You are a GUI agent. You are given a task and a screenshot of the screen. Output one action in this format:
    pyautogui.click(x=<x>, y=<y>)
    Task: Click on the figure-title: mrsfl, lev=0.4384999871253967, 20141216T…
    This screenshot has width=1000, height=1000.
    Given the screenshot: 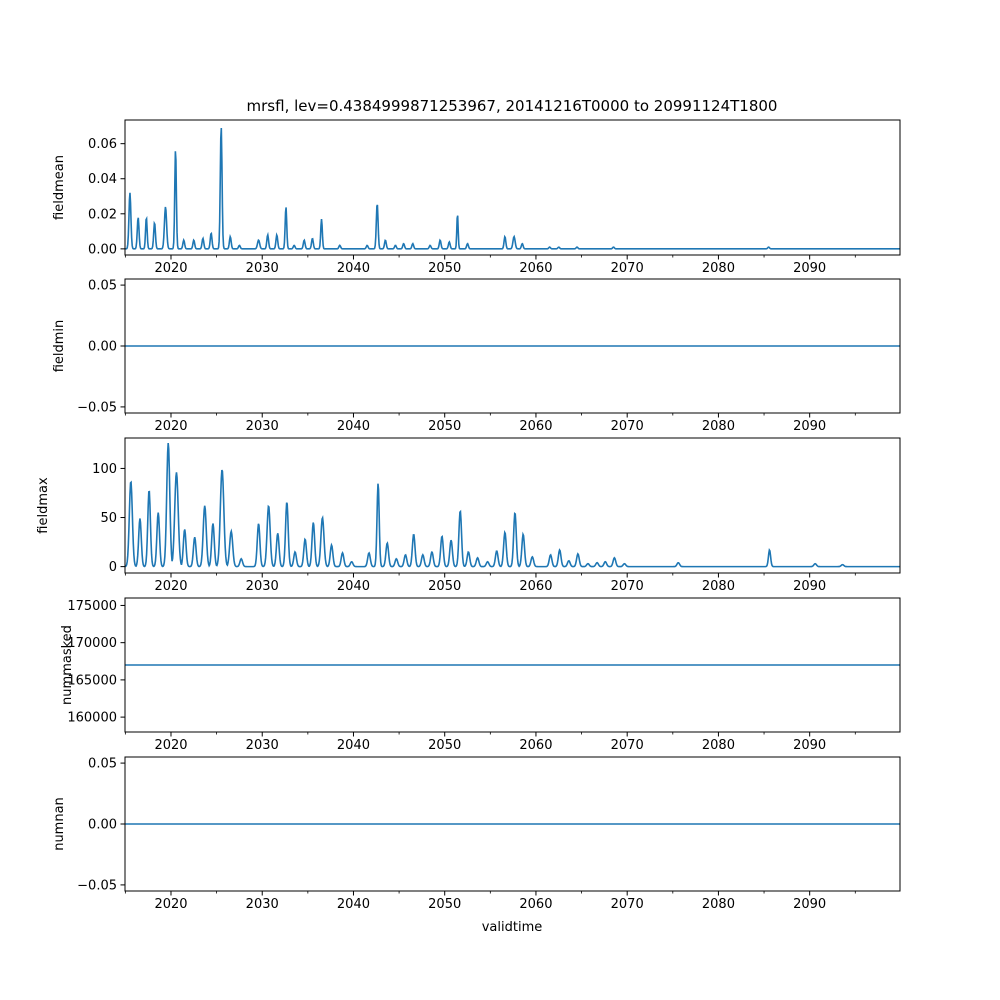 What is the action you would take?
    pyautogui.click(x=512, y=106)
    